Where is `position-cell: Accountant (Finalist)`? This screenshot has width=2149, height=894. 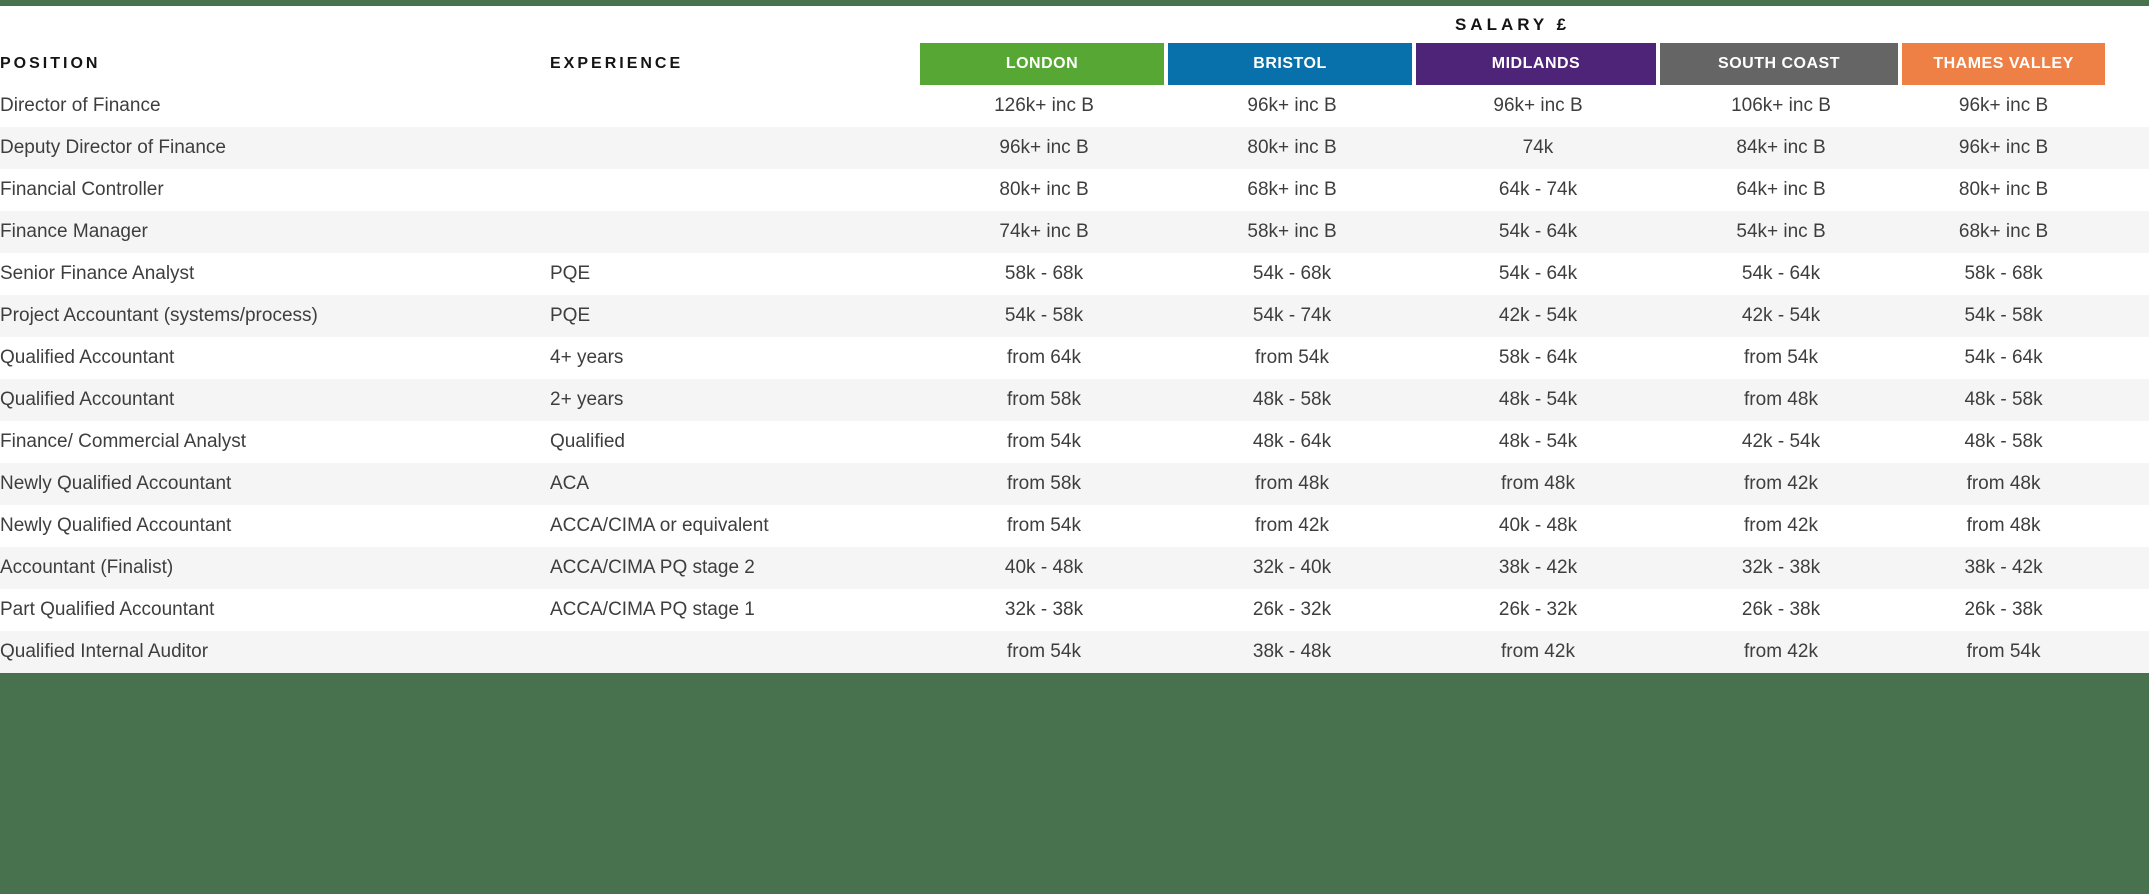
position-cell: Accountant (Finalist) is located at coordinates (87, 567).